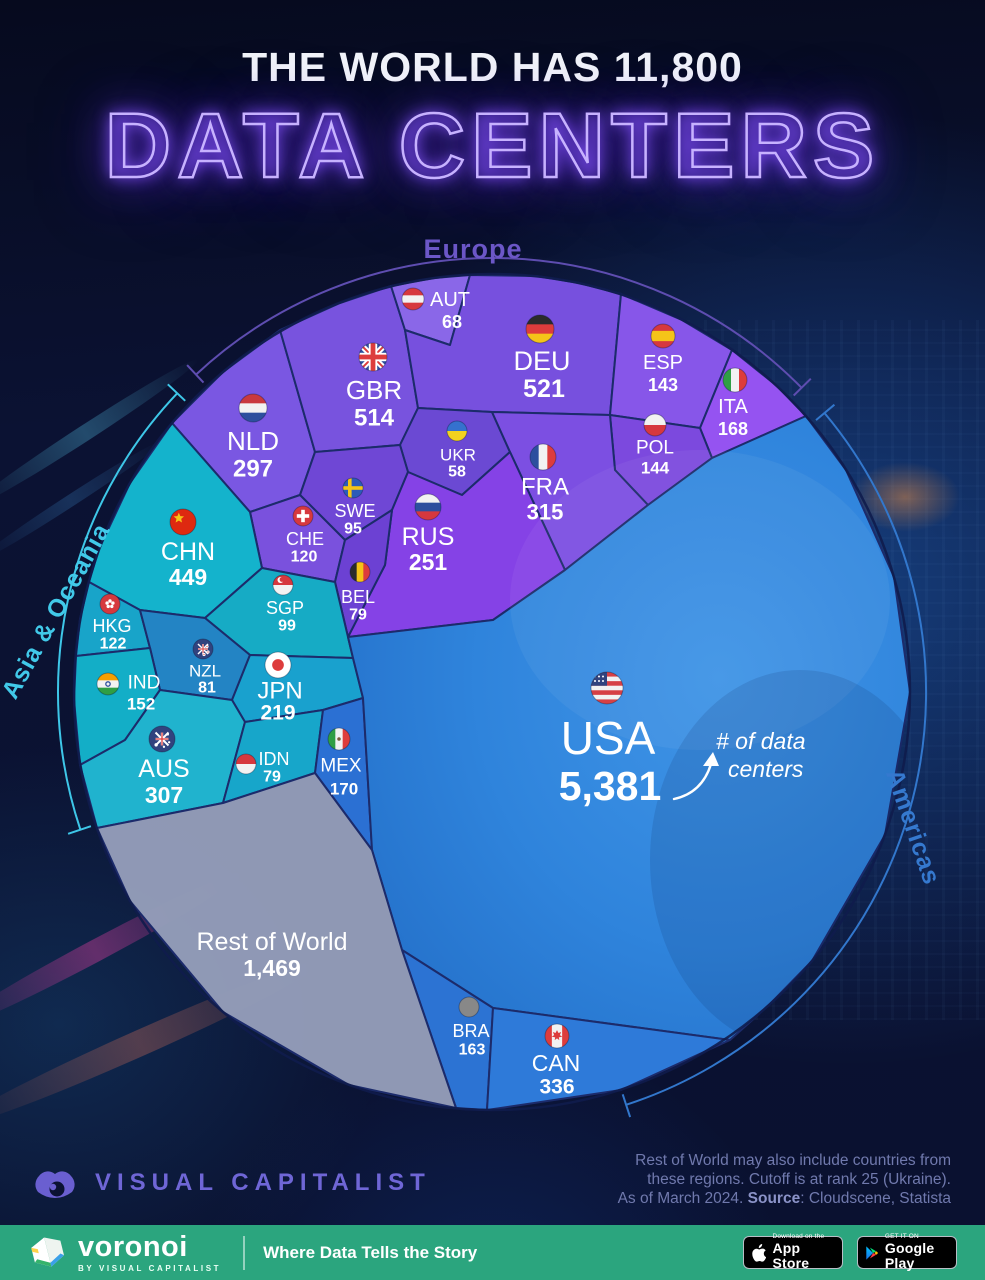 Image resolution: width=985 pixels, height=1280 pixels. What do you see at coordinates (663, 385) in the screenshot?
I see `value-esp: 143` at bounding box center [663, 385].